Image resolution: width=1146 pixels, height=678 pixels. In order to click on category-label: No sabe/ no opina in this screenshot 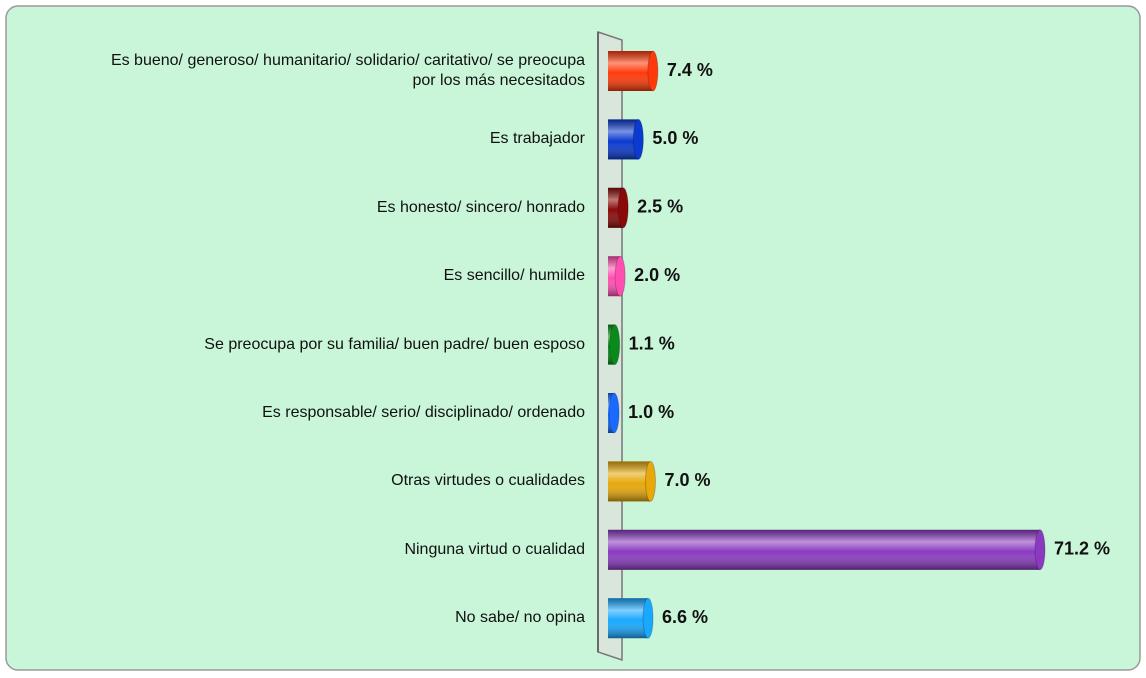, I will do `click(520, 618)`.